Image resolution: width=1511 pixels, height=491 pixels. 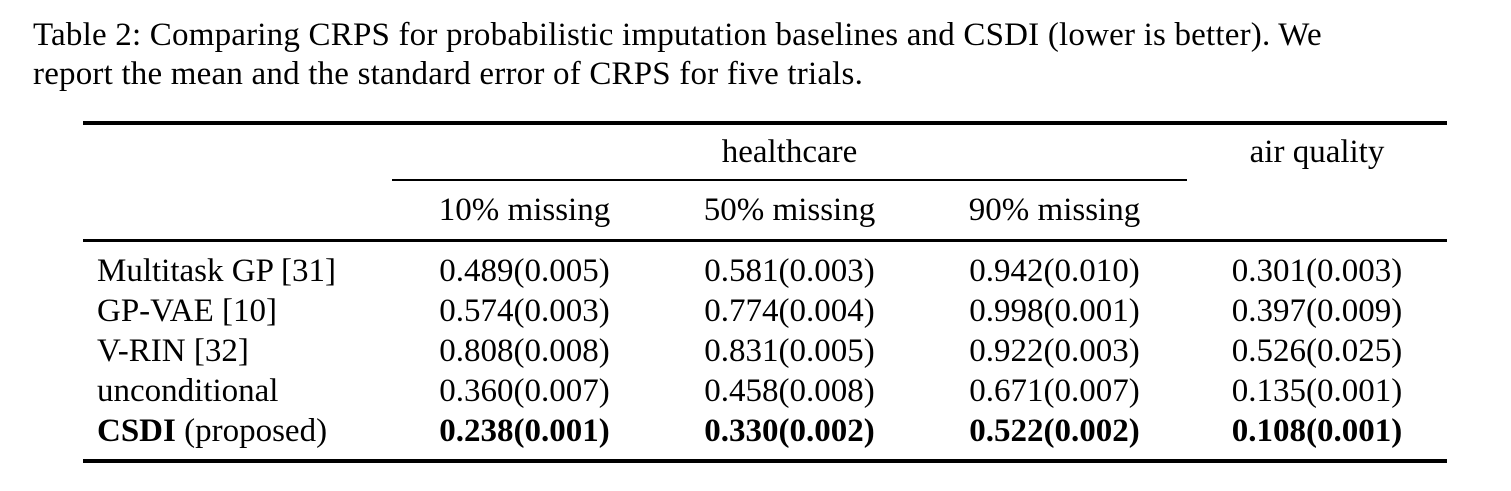 I want to click on cell-value: 0.526(0.025), so click(x=1317, y=351).